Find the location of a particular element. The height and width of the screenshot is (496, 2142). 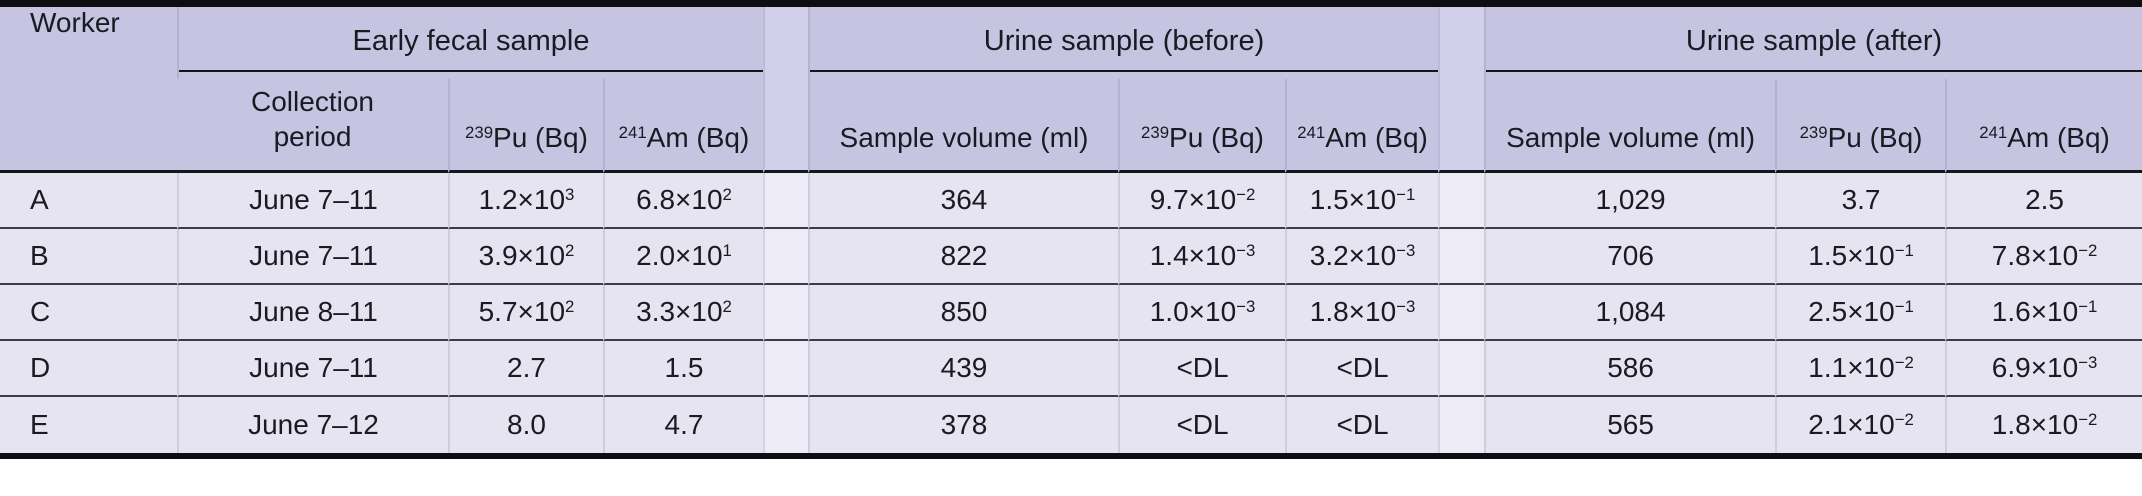

cell-urine-before-volume: 822 is located at coordinates (963, 257).